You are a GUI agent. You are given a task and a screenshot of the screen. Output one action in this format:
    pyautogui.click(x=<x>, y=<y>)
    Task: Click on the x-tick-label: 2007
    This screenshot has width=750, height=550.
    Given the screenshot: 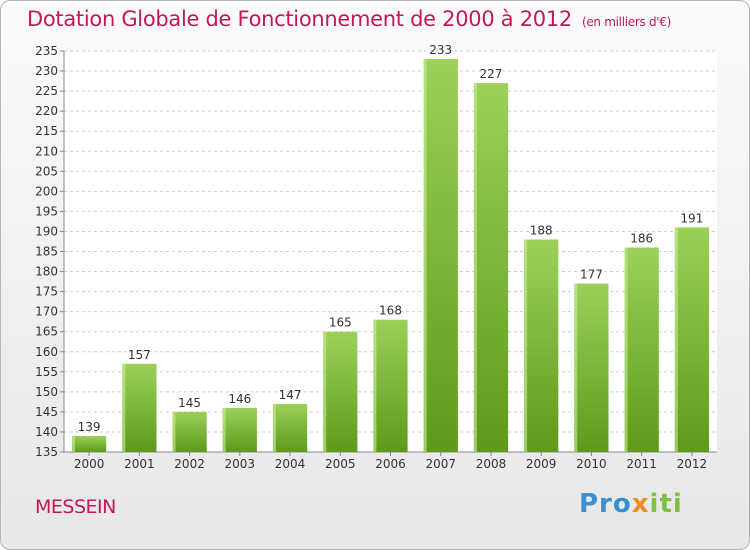 What is the action you would take?
    pyautogui.click(x=440, y=464)
    